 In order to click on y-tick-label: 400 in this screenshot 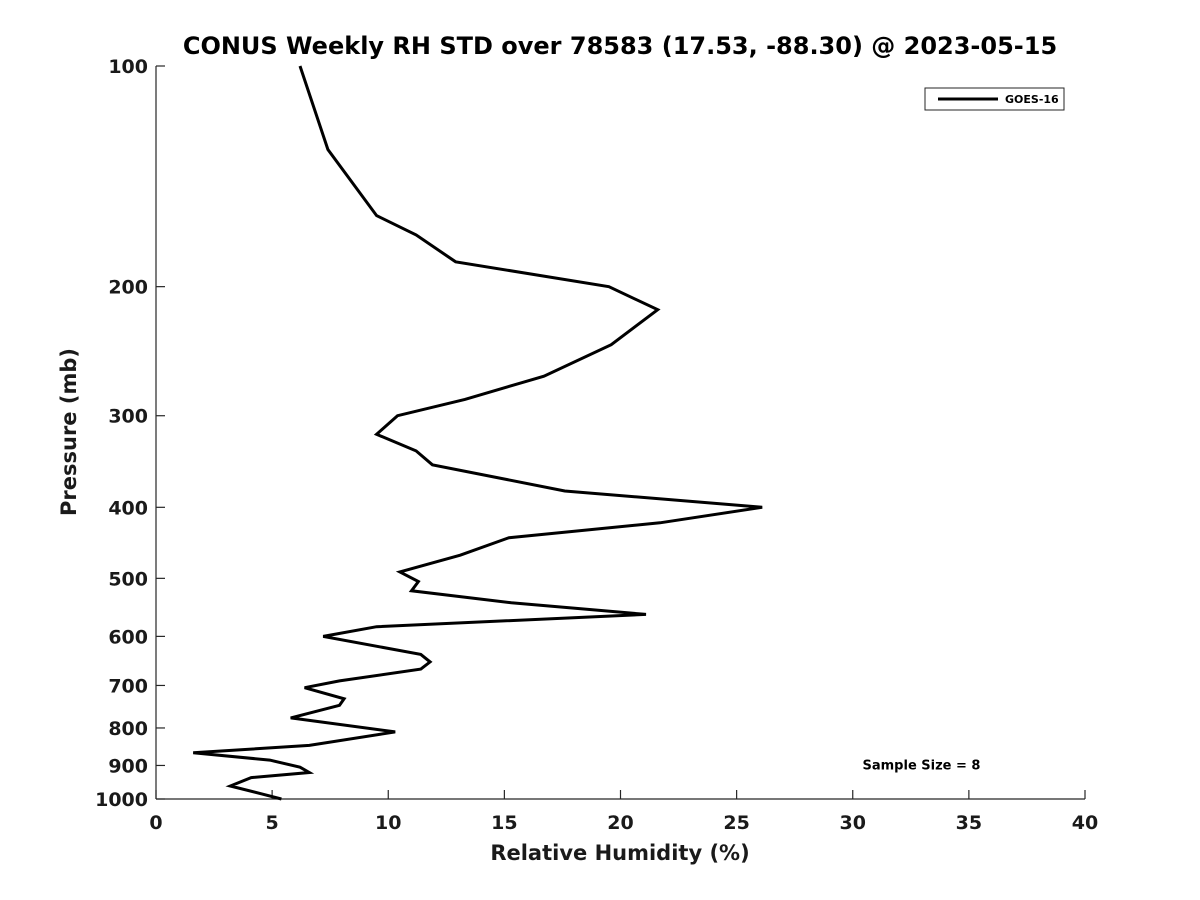, I will do `click(128, 508)`.